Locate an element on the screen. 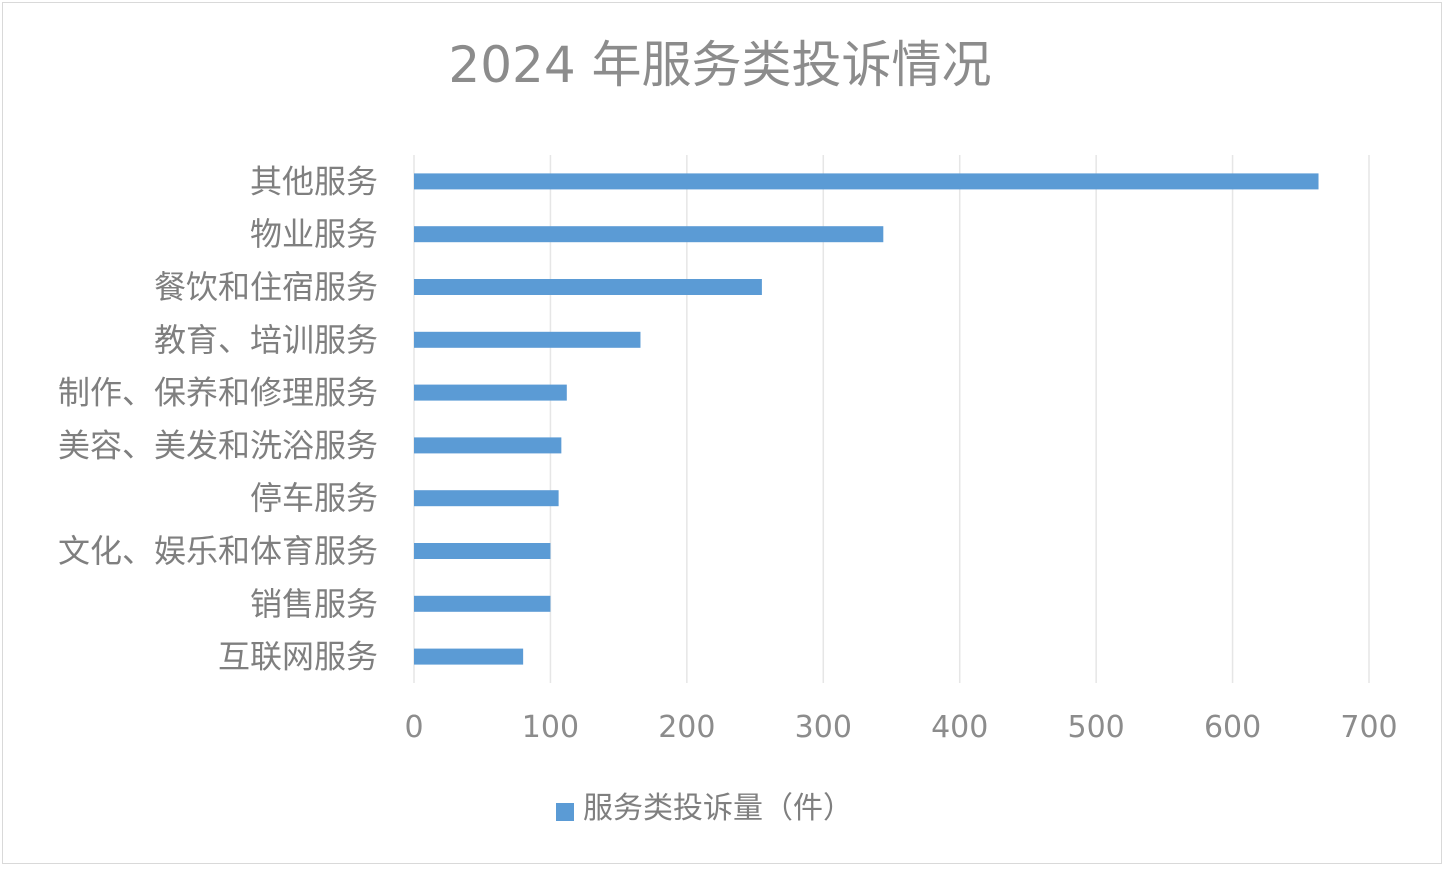  category-label: 教育、培训服务 is located at coordinates (266, 340).